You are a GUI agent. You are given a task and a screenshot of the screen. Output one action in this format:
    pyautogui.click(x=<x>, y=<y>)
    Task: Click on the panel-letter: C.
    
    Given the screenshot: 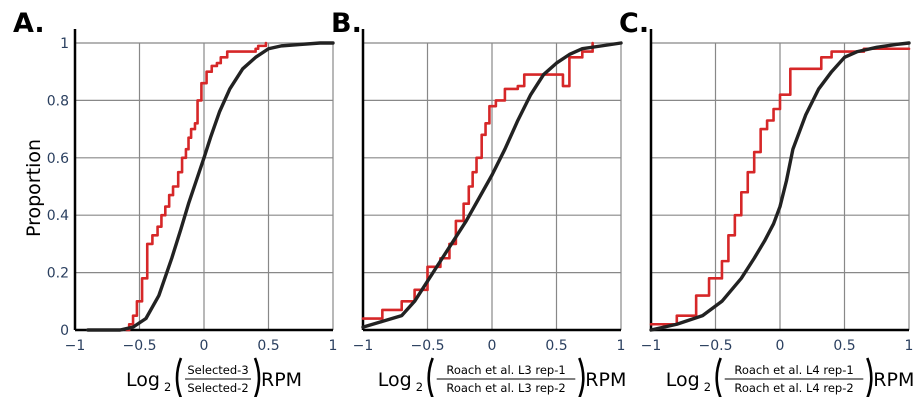 What is the action you would take?
    pyautogui.click(x=634, y=23)
    